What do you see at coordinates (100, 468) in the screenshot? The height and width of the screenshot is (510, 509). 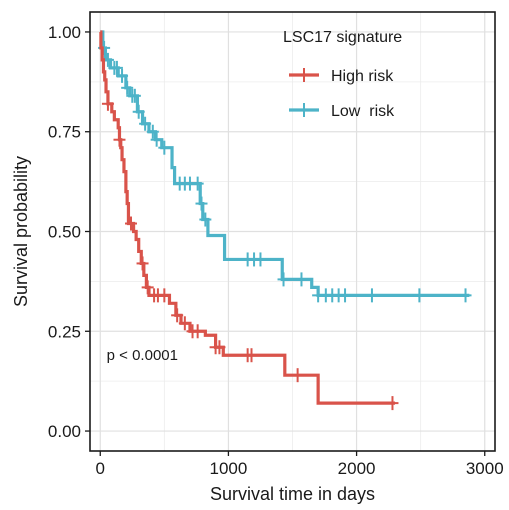 I see `x-tick-label: 0` at bounding box center [100, 468].